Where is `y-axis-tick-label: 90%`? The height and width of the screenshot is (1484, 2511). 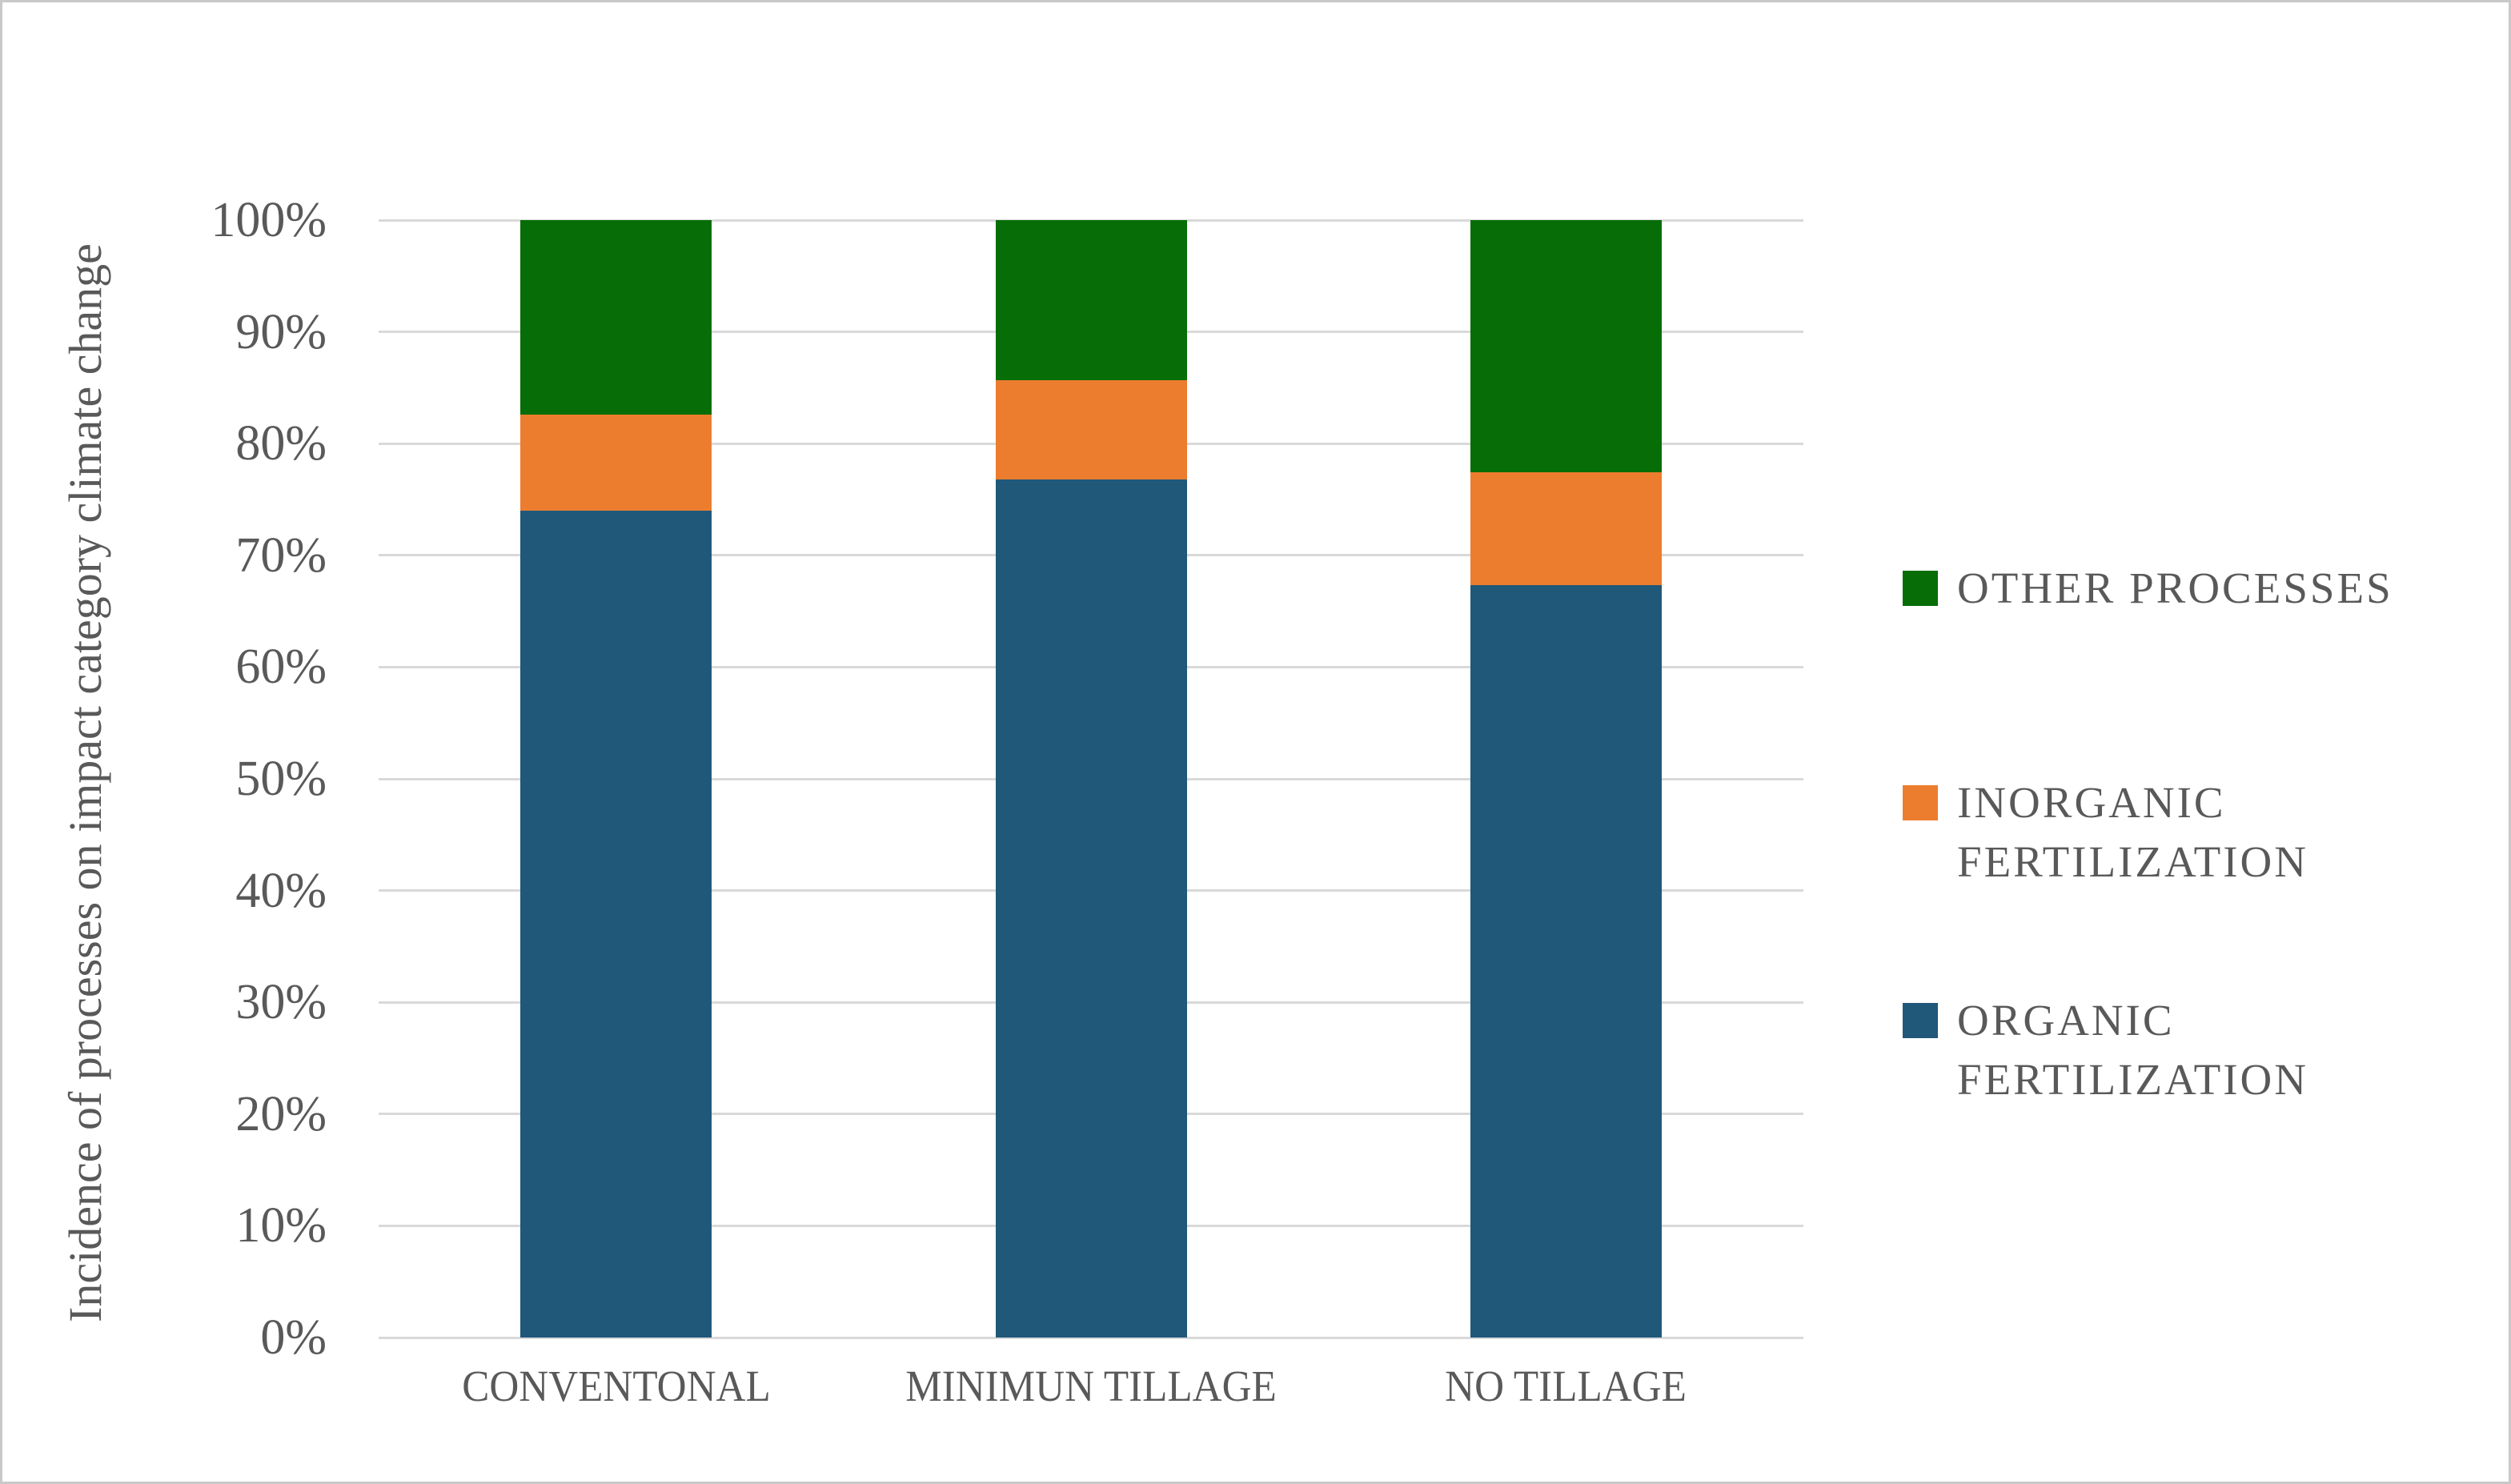 y-axis-tick-label: 90% is located at coordinates (281, 331).